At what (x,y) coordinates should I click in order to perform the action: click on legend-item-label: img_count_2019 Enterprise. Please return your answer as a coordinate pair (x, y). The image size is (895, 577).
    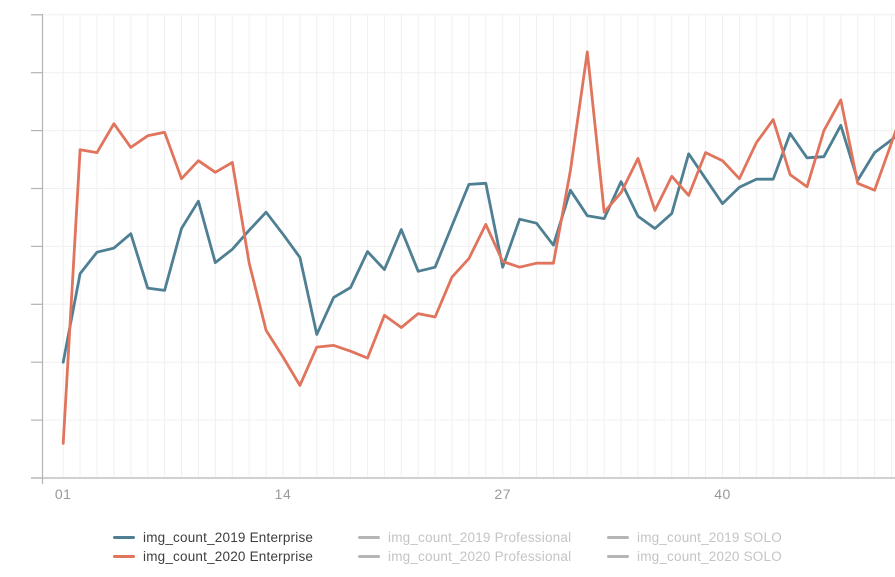
    Looking at the image, I should click on (228, 537).